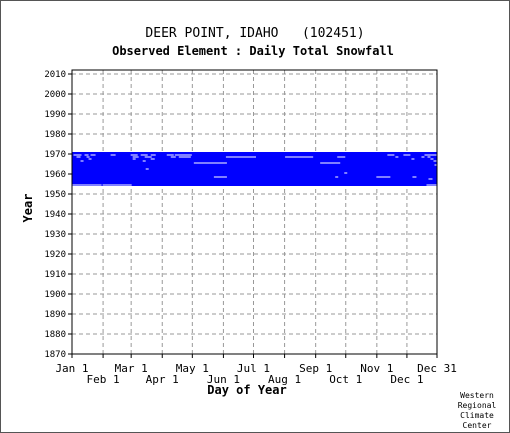 The width and height of the screenshot is (510, 433). I want to click on x-tick-label: Apr 1, so click(162, 379).